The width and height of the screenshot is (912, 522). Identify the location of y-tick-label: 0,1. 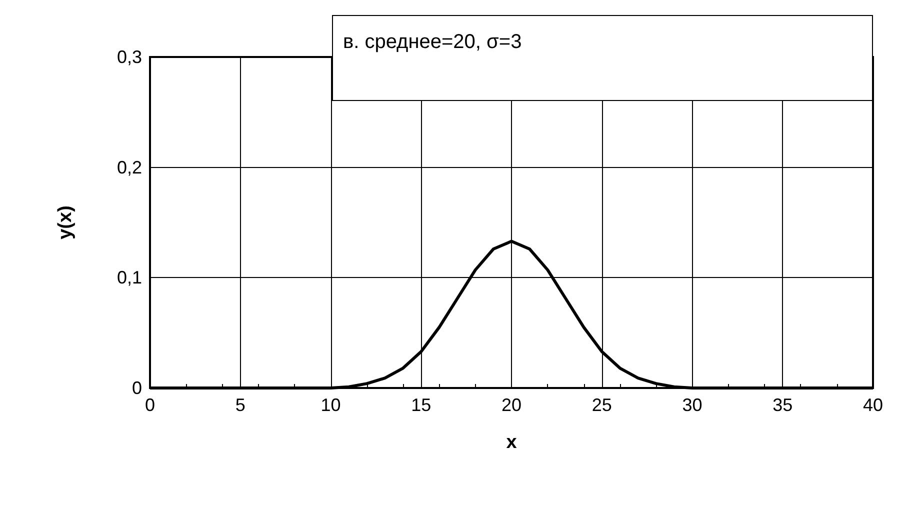
(129, 278).